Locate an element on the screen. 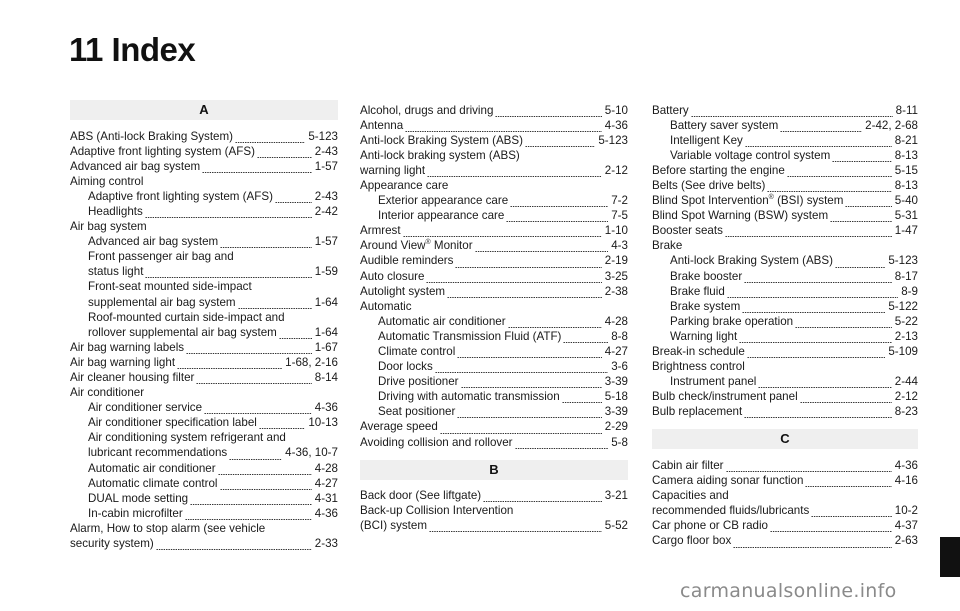  entry-page-ref: 8-23 is located at coordinates (906, 412).